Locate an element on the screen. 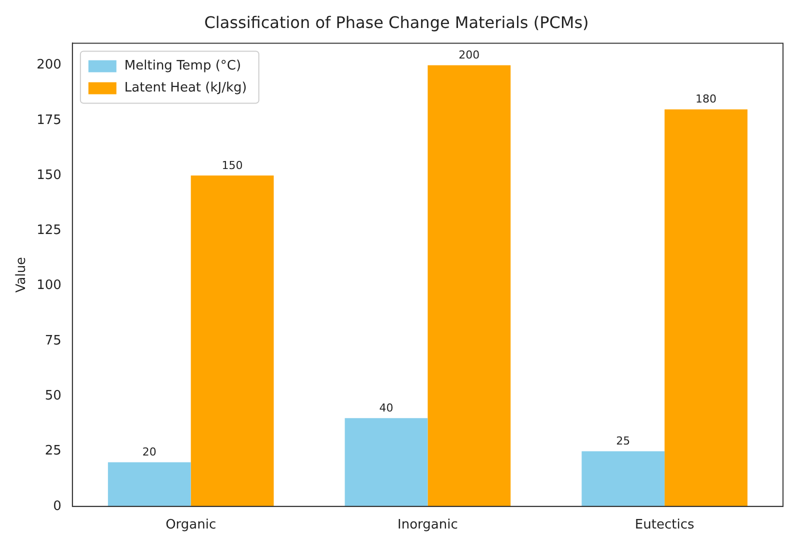  chart-title: Classification of Phase Change Materials (PCMs) is located at coordinates (396, 22).